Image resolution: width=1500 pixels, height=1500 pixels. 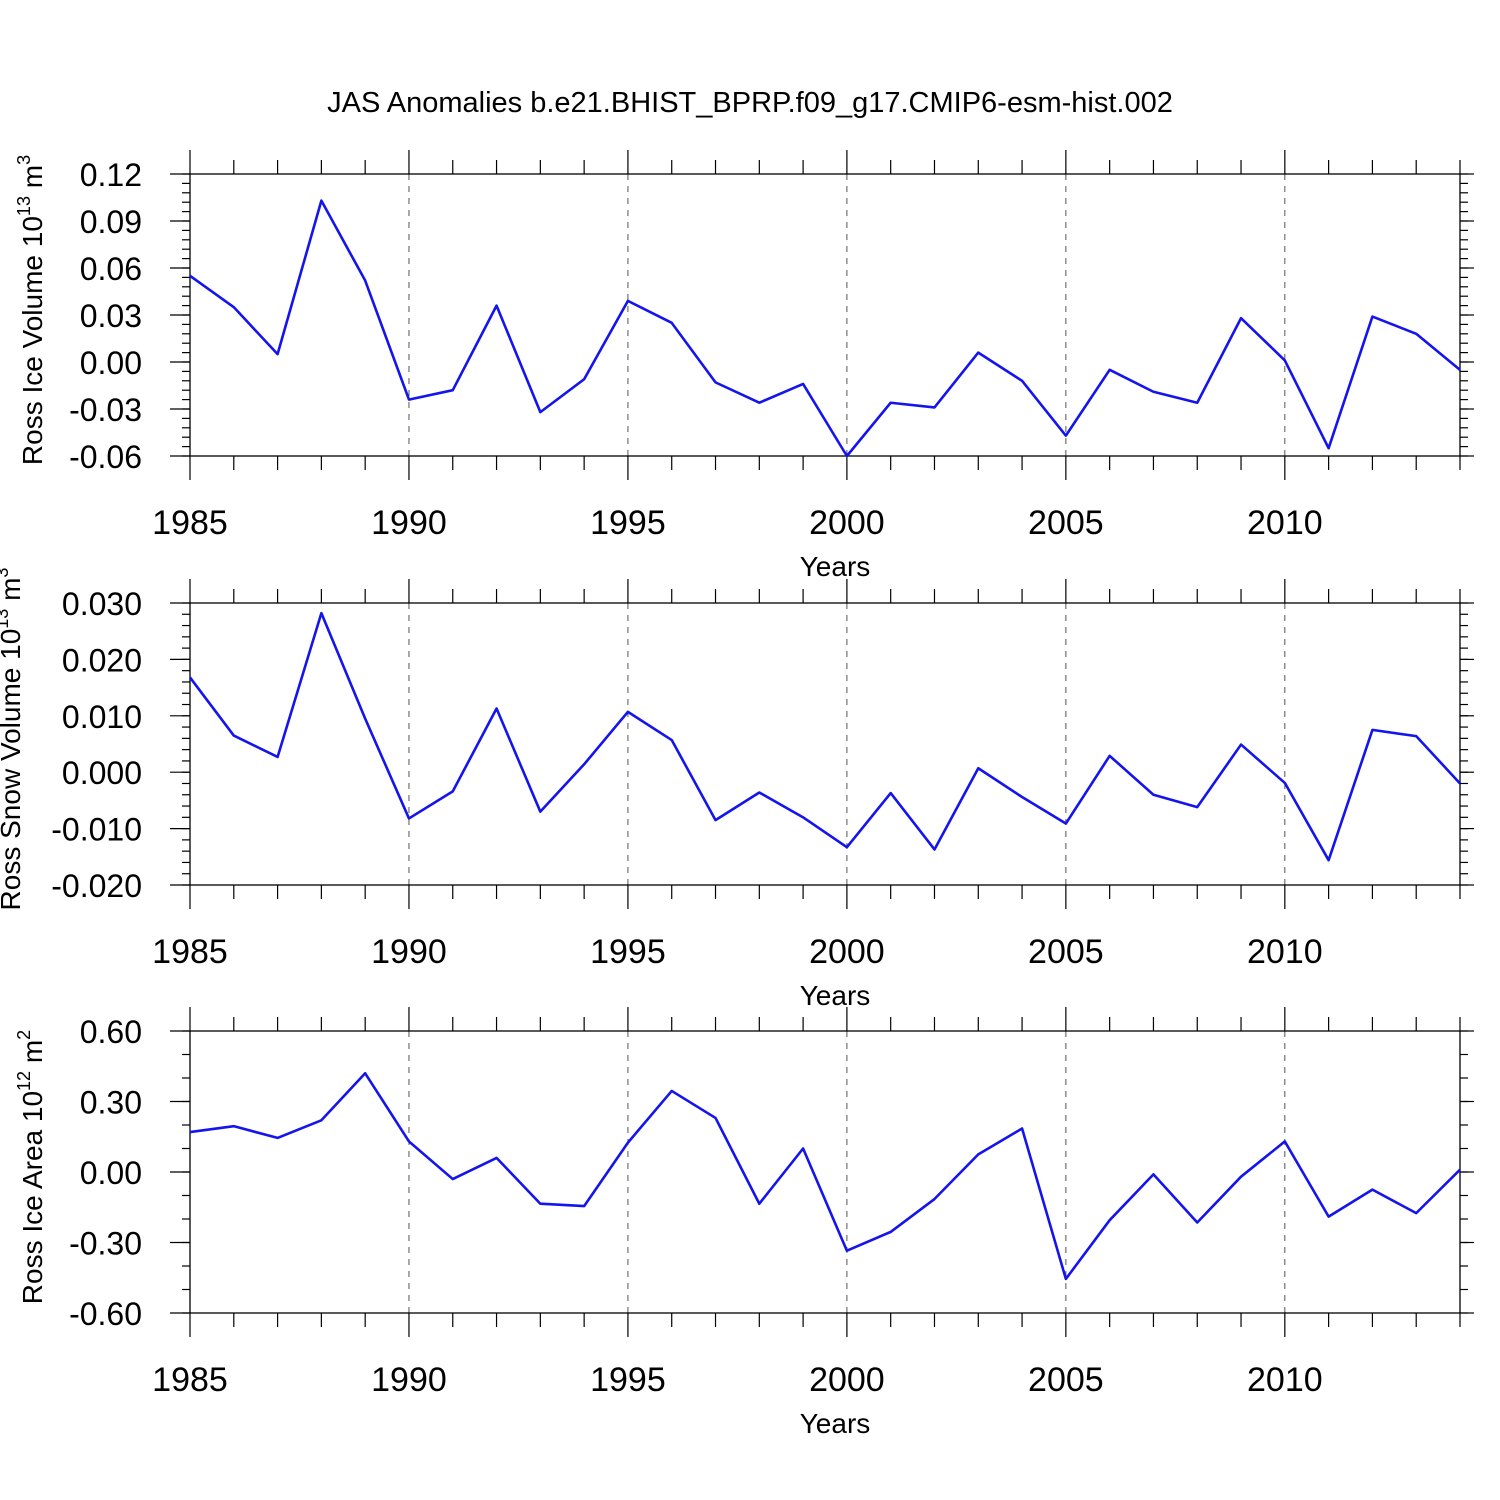 I want to click on y-tick-label: 0.010, so click(x=102, y=717).